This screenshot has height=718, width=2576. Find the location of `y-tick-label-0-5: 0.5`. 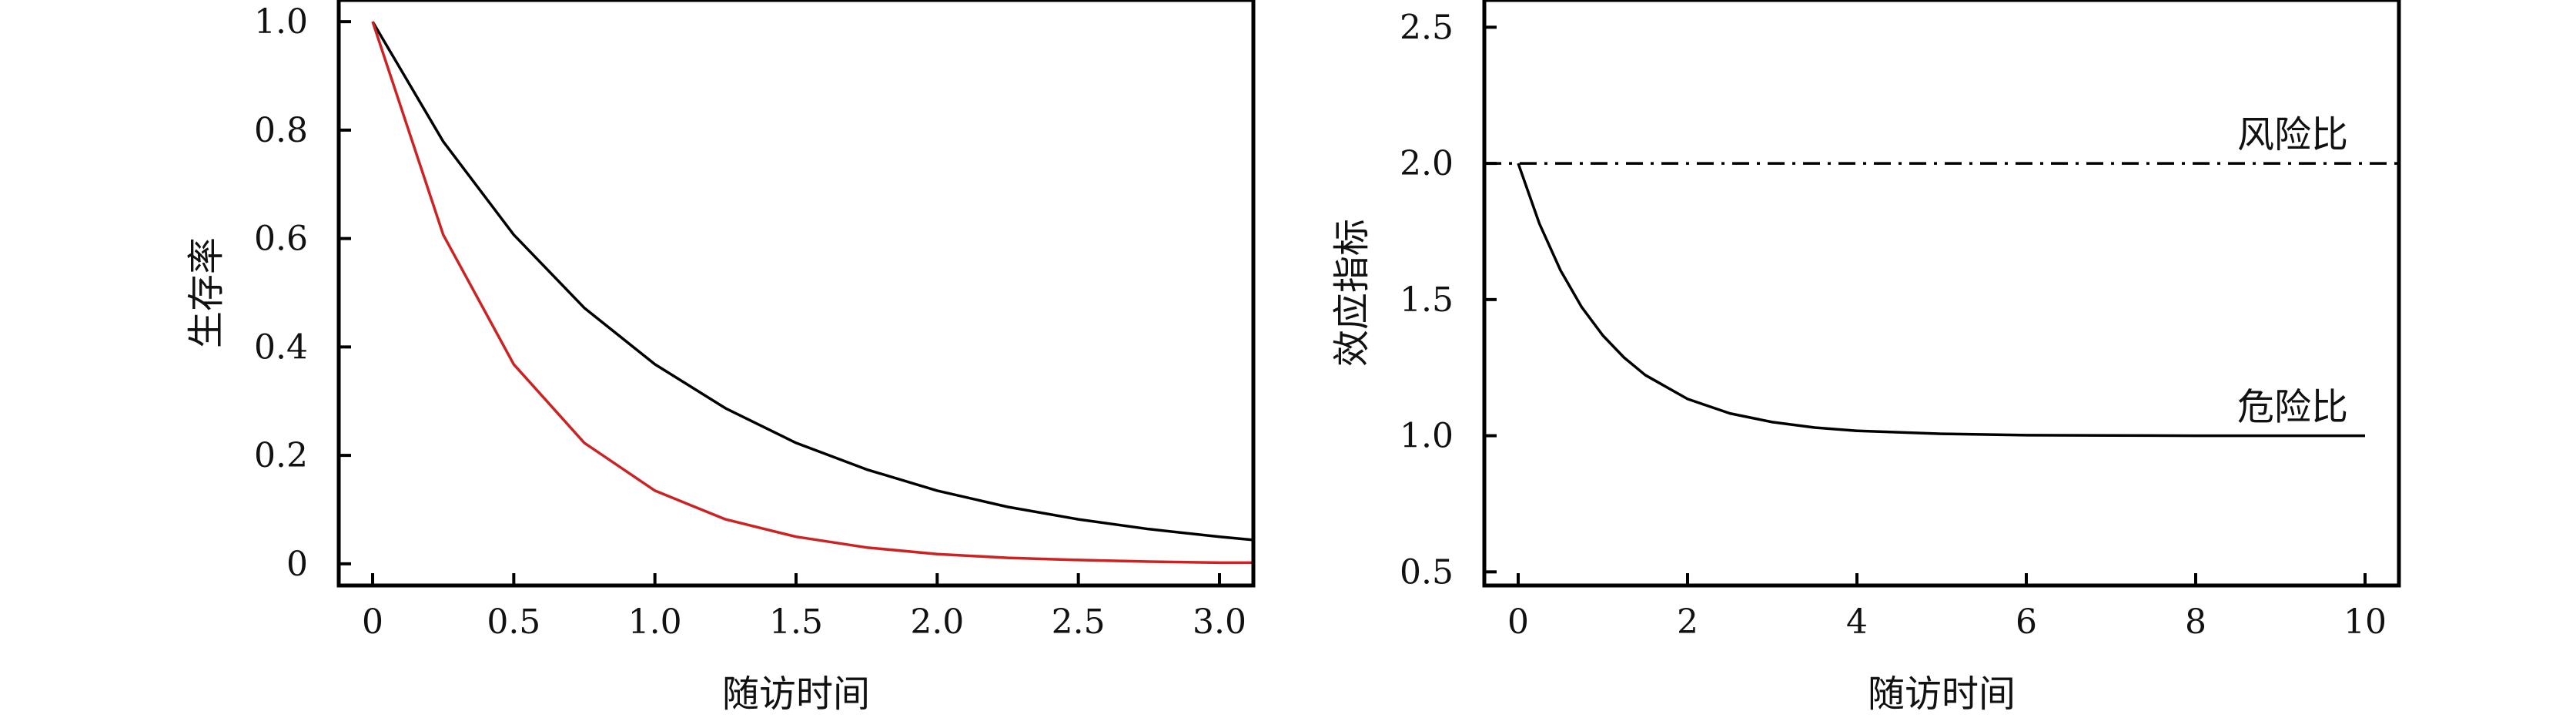

y-tick-label-0-5: 0.5 is located at coordinates (1427, 572).